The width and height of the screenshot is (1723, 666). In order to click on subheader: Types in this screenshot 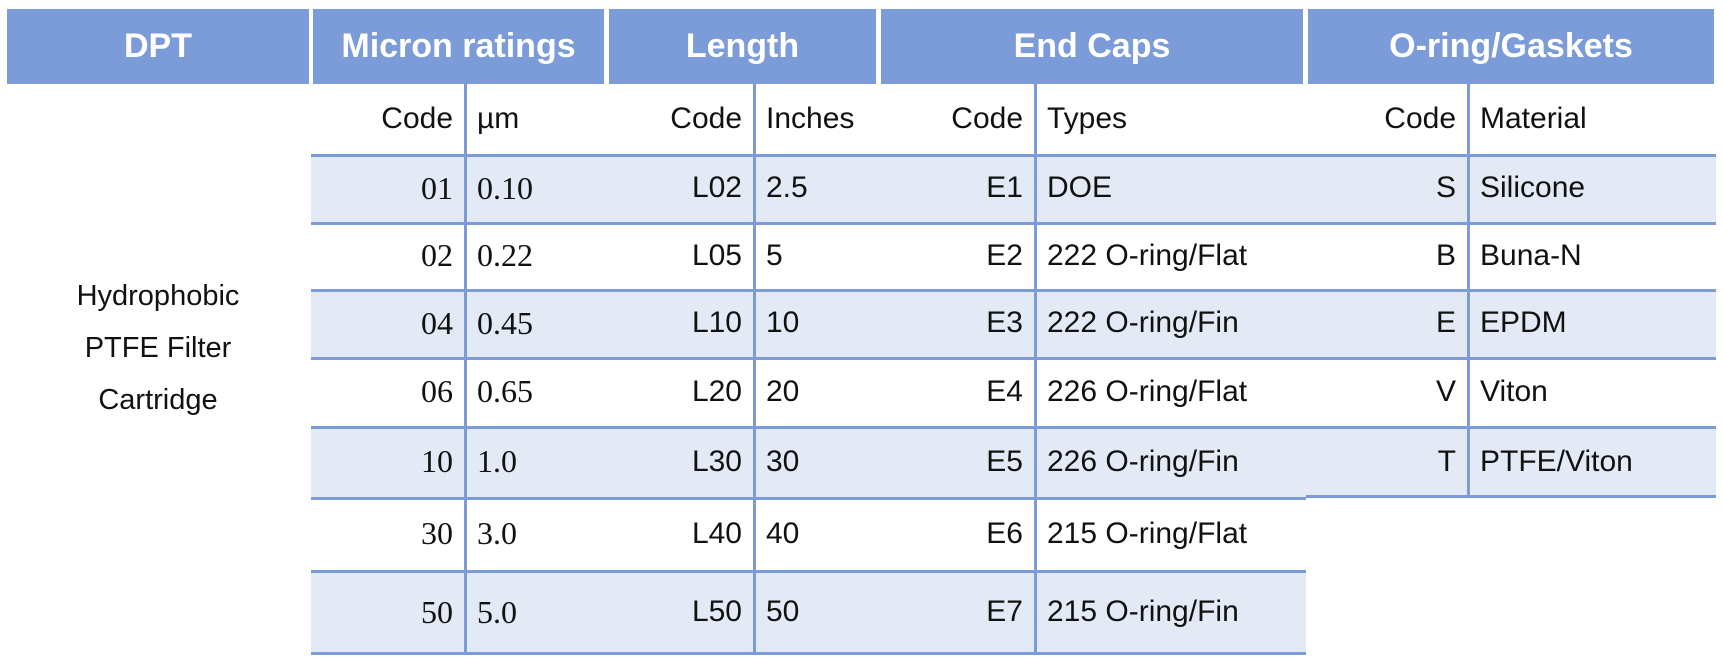, I will do `click(1087, 118)`.